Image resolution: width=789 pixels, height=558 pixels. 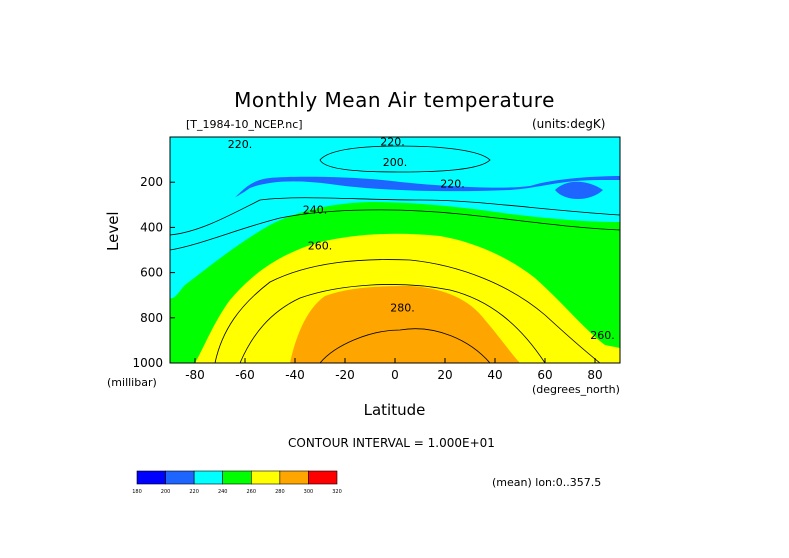 What do you see at coordinates (223, 492) in the screenshot?
I see `colorbar-label: 240` at bounding box center [223, 492].